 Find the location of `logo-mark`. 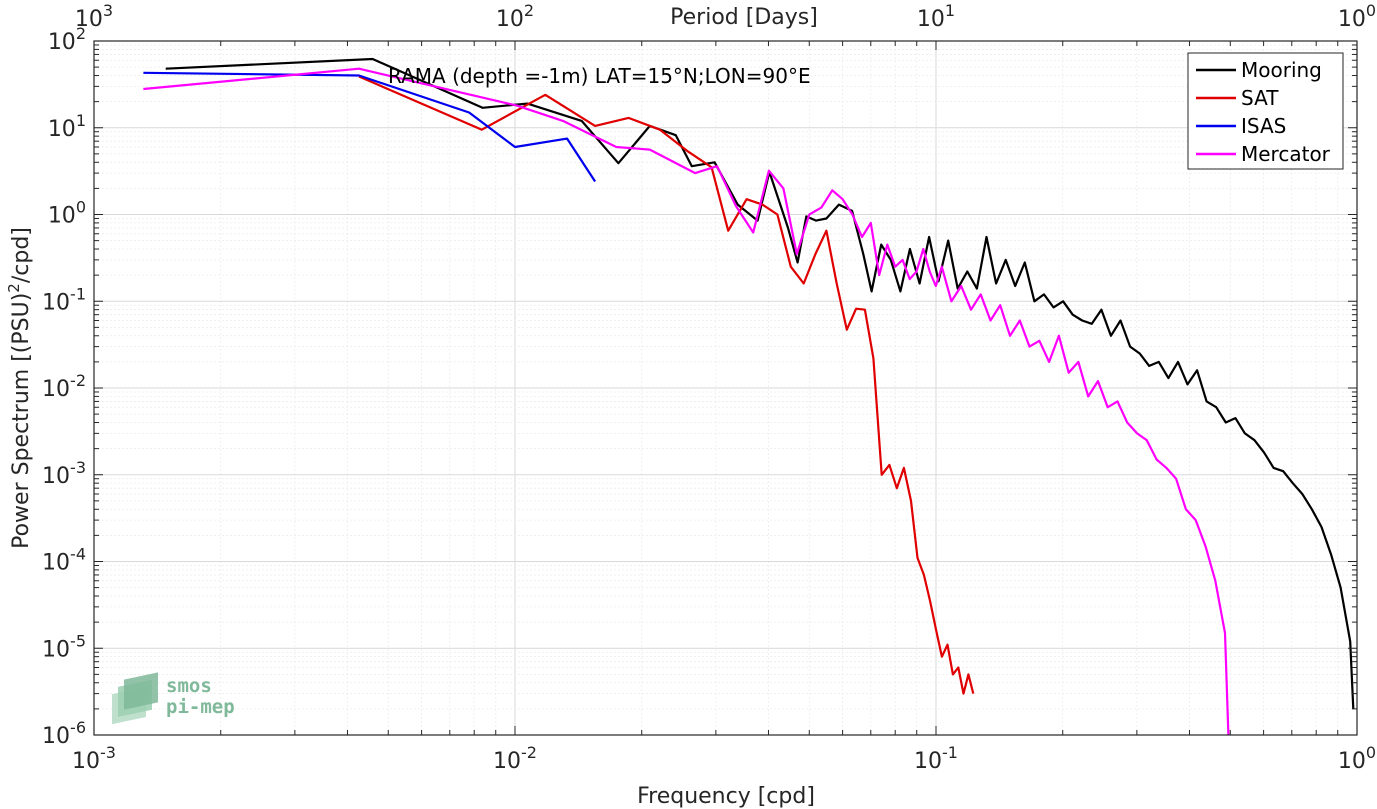

logo-mark is located at coordinates (135, 698).